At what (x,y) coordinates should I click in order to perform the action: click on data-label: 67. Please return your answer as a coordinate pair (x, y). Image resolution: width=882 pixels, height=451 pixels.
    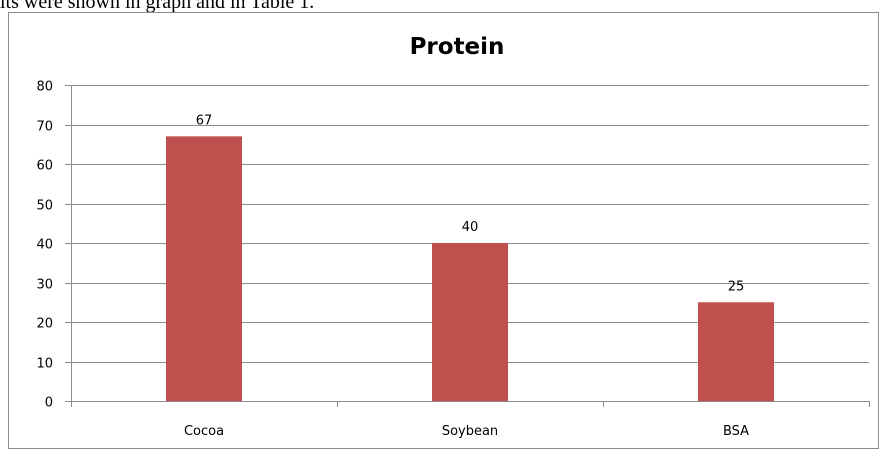
    Looking at the image, I should click on (204, 120).